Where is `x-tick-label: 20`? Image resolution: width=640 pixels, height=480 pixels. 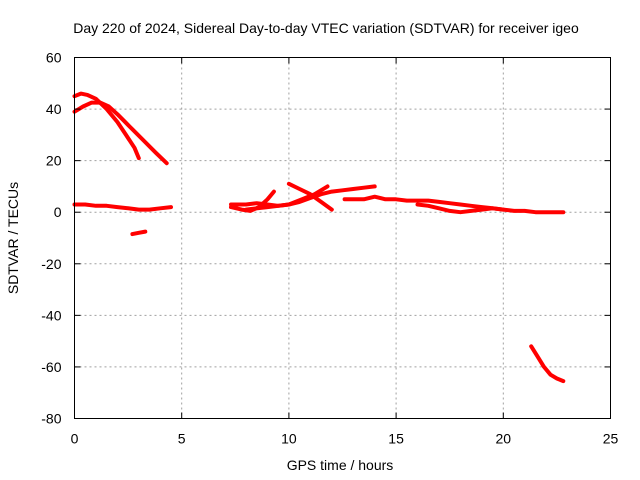
x-tick-label: 20 is located at coordinates (504, 439).